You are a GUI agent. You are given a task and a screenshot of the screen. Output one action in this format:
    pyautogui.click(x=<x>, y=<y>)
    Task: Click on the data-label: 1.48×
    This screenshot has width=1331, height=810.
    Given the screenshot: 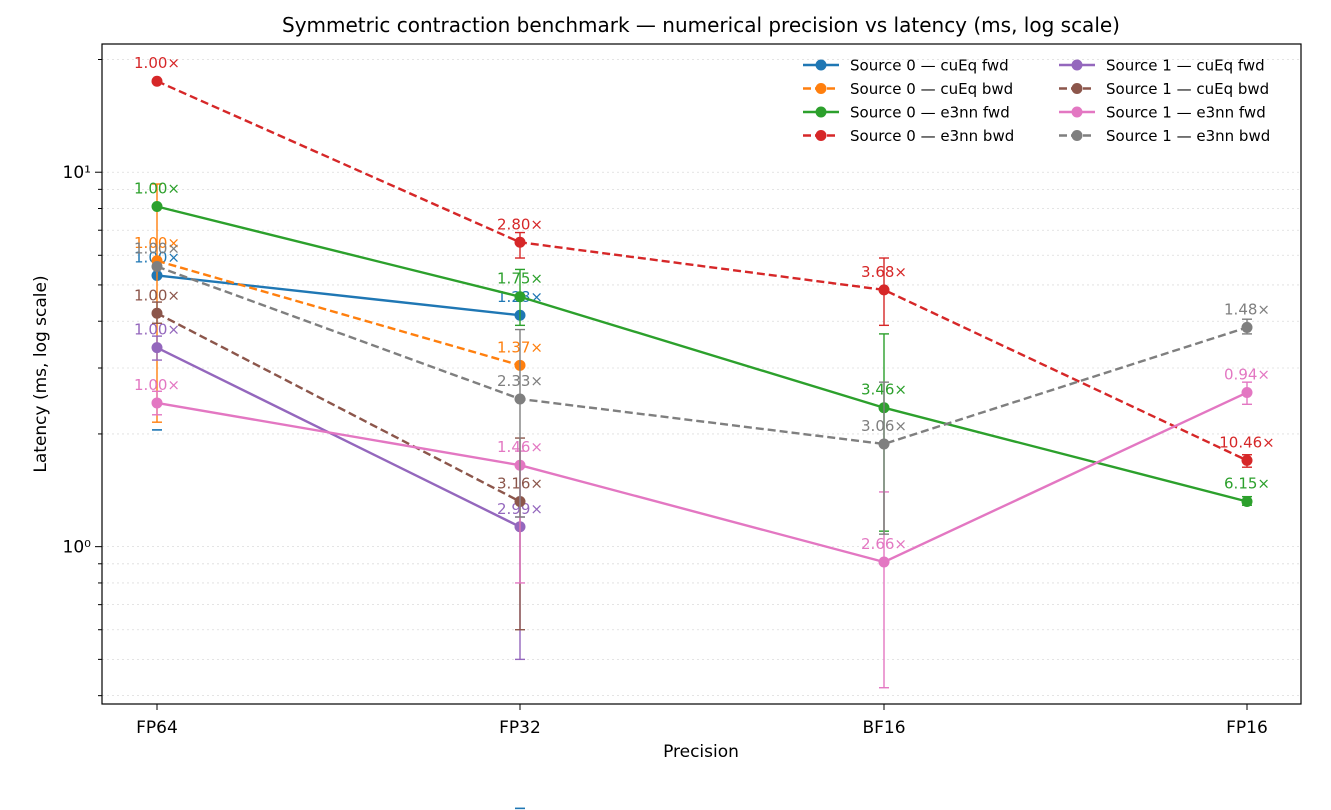 What is the action you would take?
    pyautogui.click(x=1247, y=309)
    